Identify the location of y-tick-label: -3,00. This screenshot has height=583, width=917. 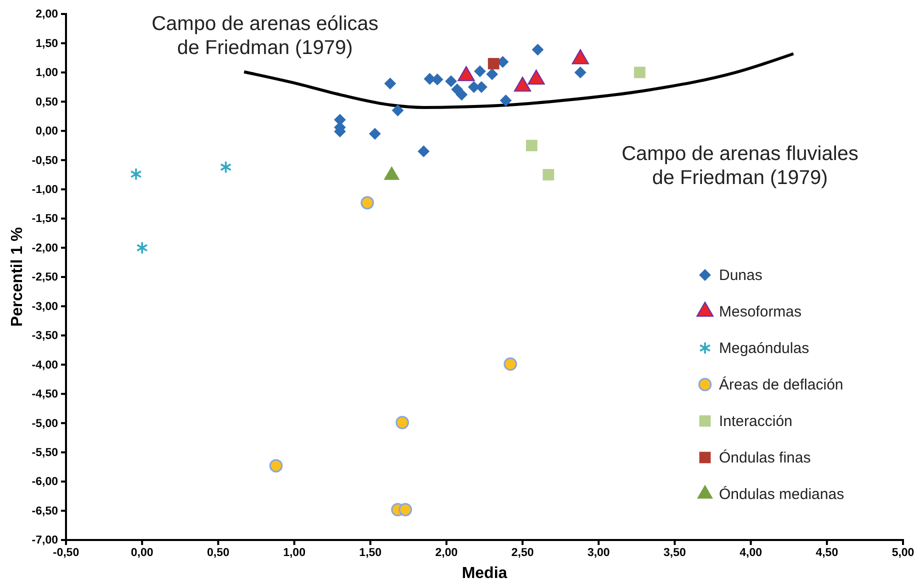
(45, 306).